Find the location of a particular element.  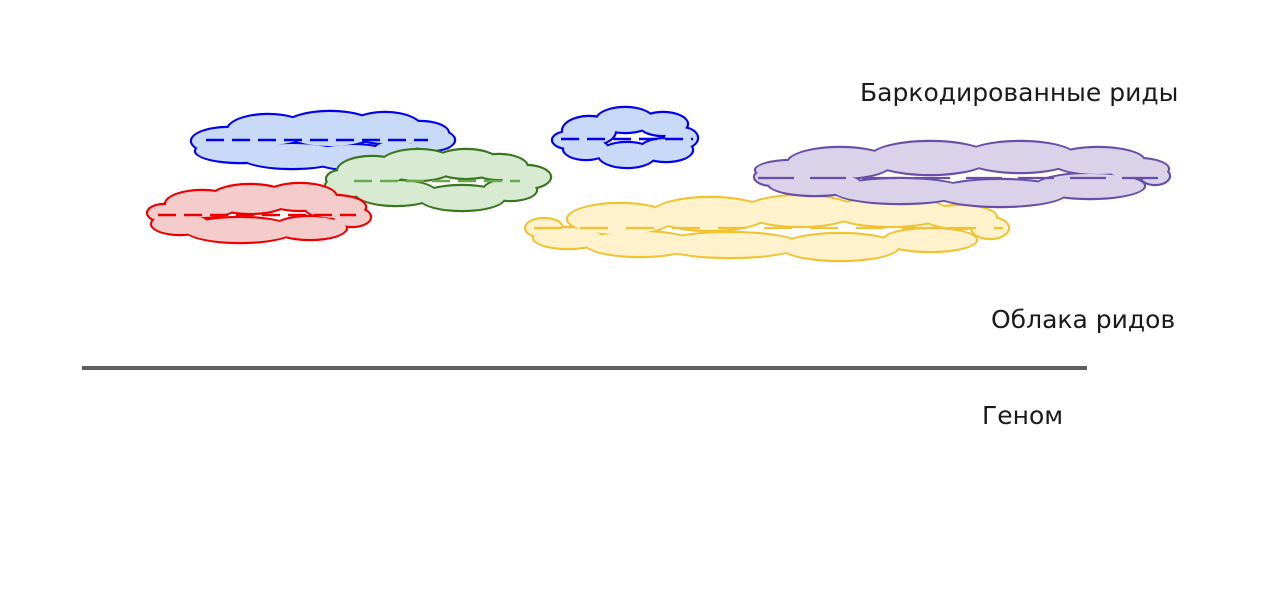

barcoded-reads-label: Баркодированные риды is located at coordinates (1019, 92).